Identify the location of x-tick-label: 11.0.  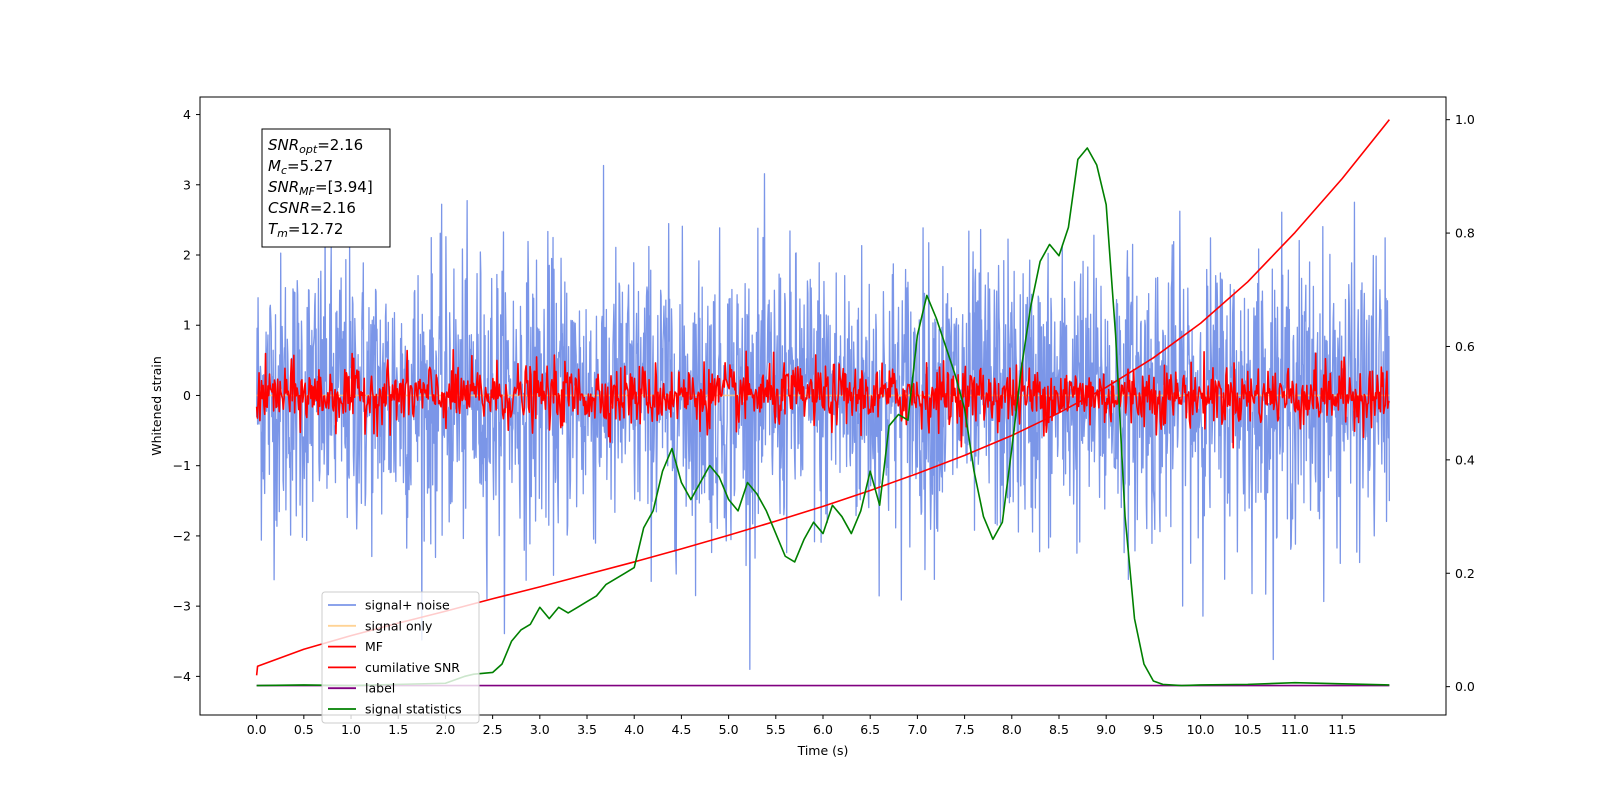
(1295, 729).